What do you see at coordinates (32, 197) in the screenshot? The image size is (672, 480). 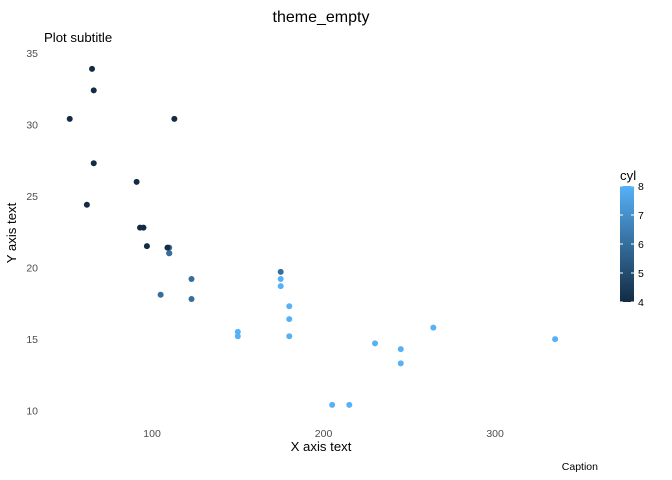 I see `y-tick-label: 25` at bounding box center [32, 197].